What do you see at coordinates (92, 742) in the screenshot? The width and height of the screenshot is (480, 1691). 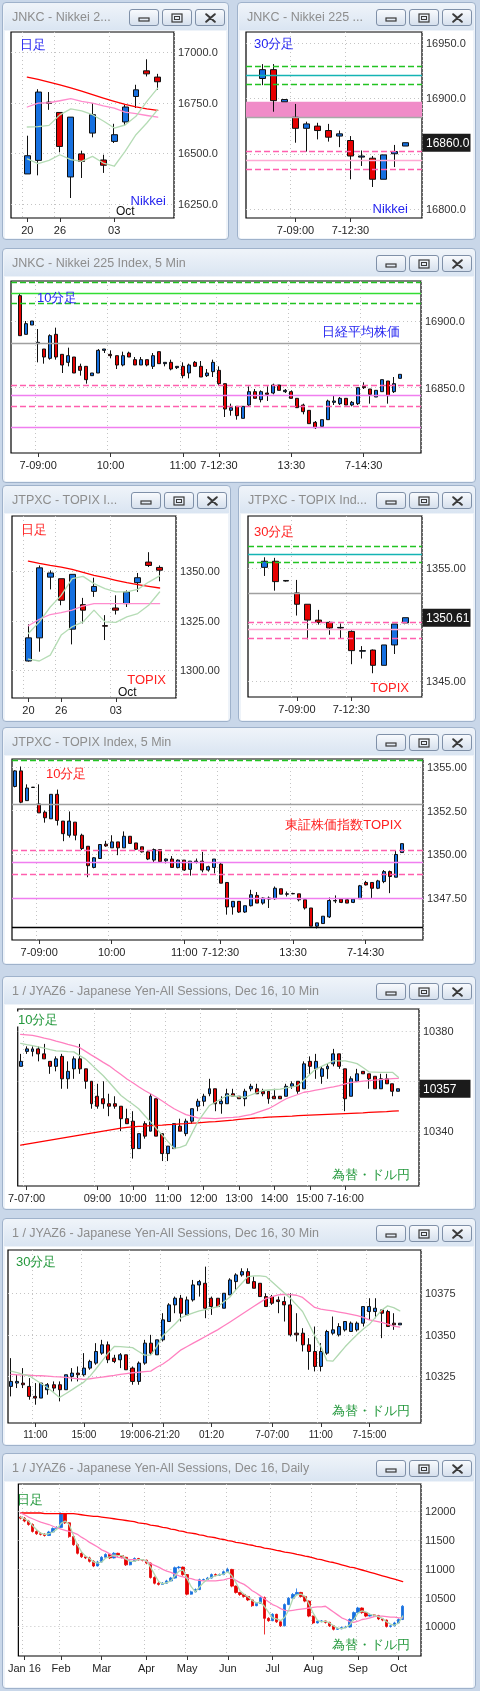 I see `chart-title: JTPXC - TOPIX Index, 5 Min` at bounding box center [92, 742].